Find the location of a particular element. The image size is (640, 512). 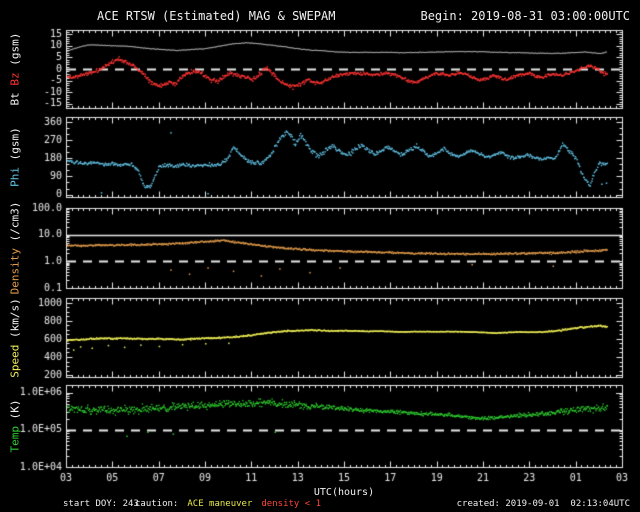

y-axis-label-part: Speed is located at coordinates (15, 361).